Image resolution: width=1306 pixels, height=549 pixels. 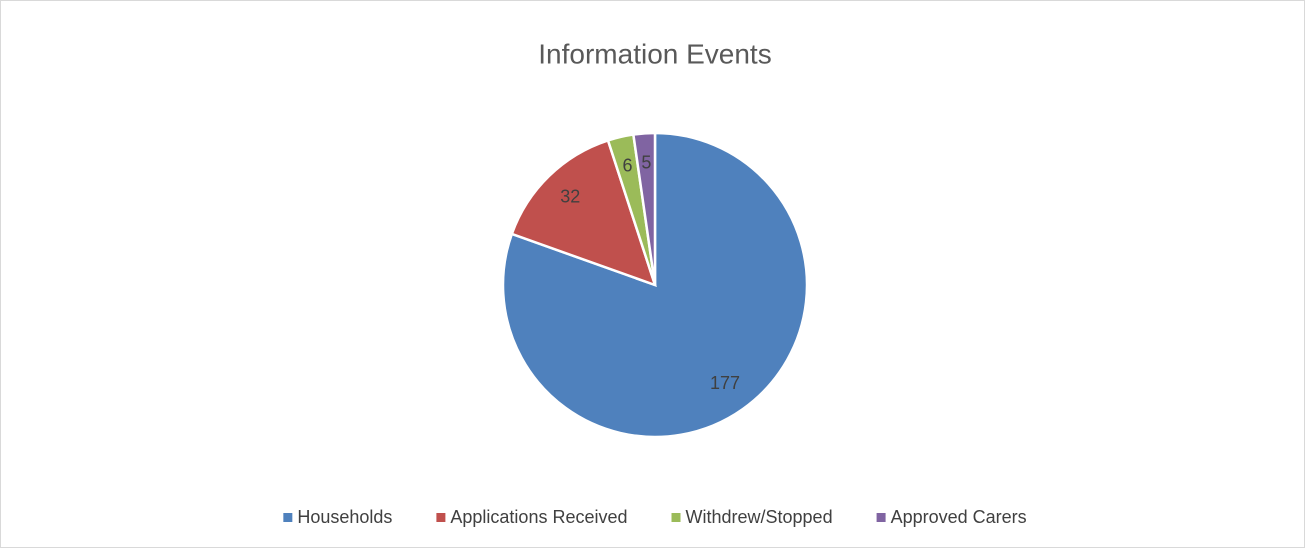 What do you see at coordinates (538, 517) in the screenshot?
I see `legend-label: Applications Received` at bounding box center [538, 517].